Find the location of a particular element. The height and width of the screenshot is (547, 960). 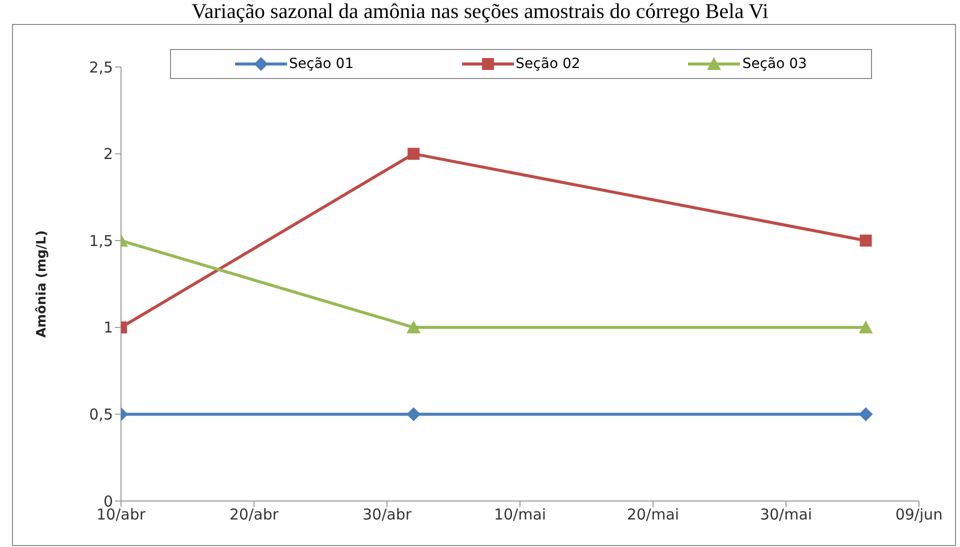

y-tick-label: 0,5 is located at coordinates (101, 415).